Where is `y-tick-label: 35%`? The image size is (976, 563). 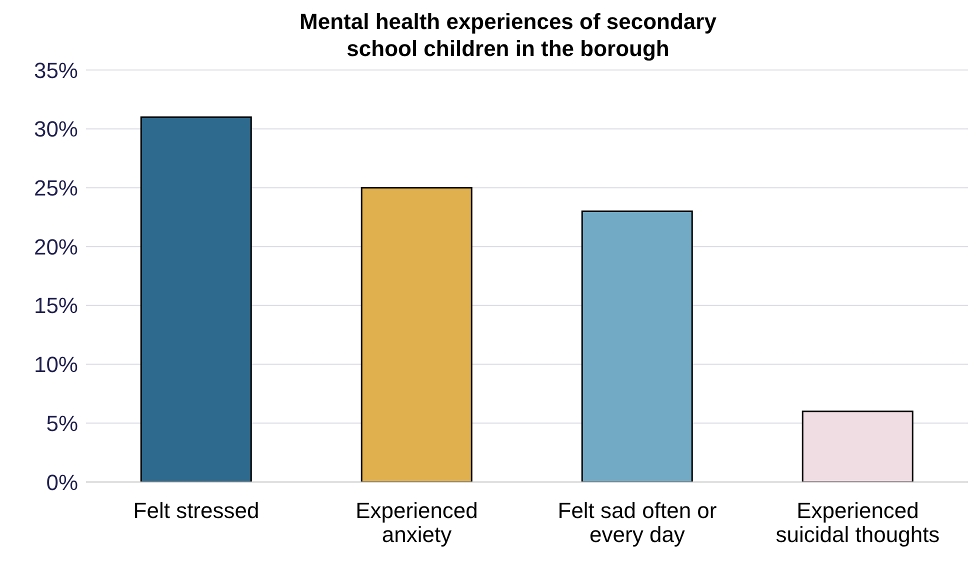
y-tick-label: 35% is located at coordinates (56, 70).